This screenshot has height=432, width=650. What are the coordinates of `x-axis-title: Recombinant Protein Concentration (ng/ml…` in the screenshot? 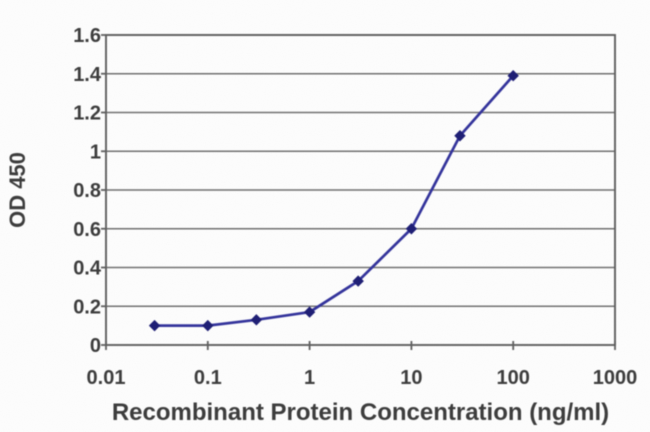 It's located at (360, 412).